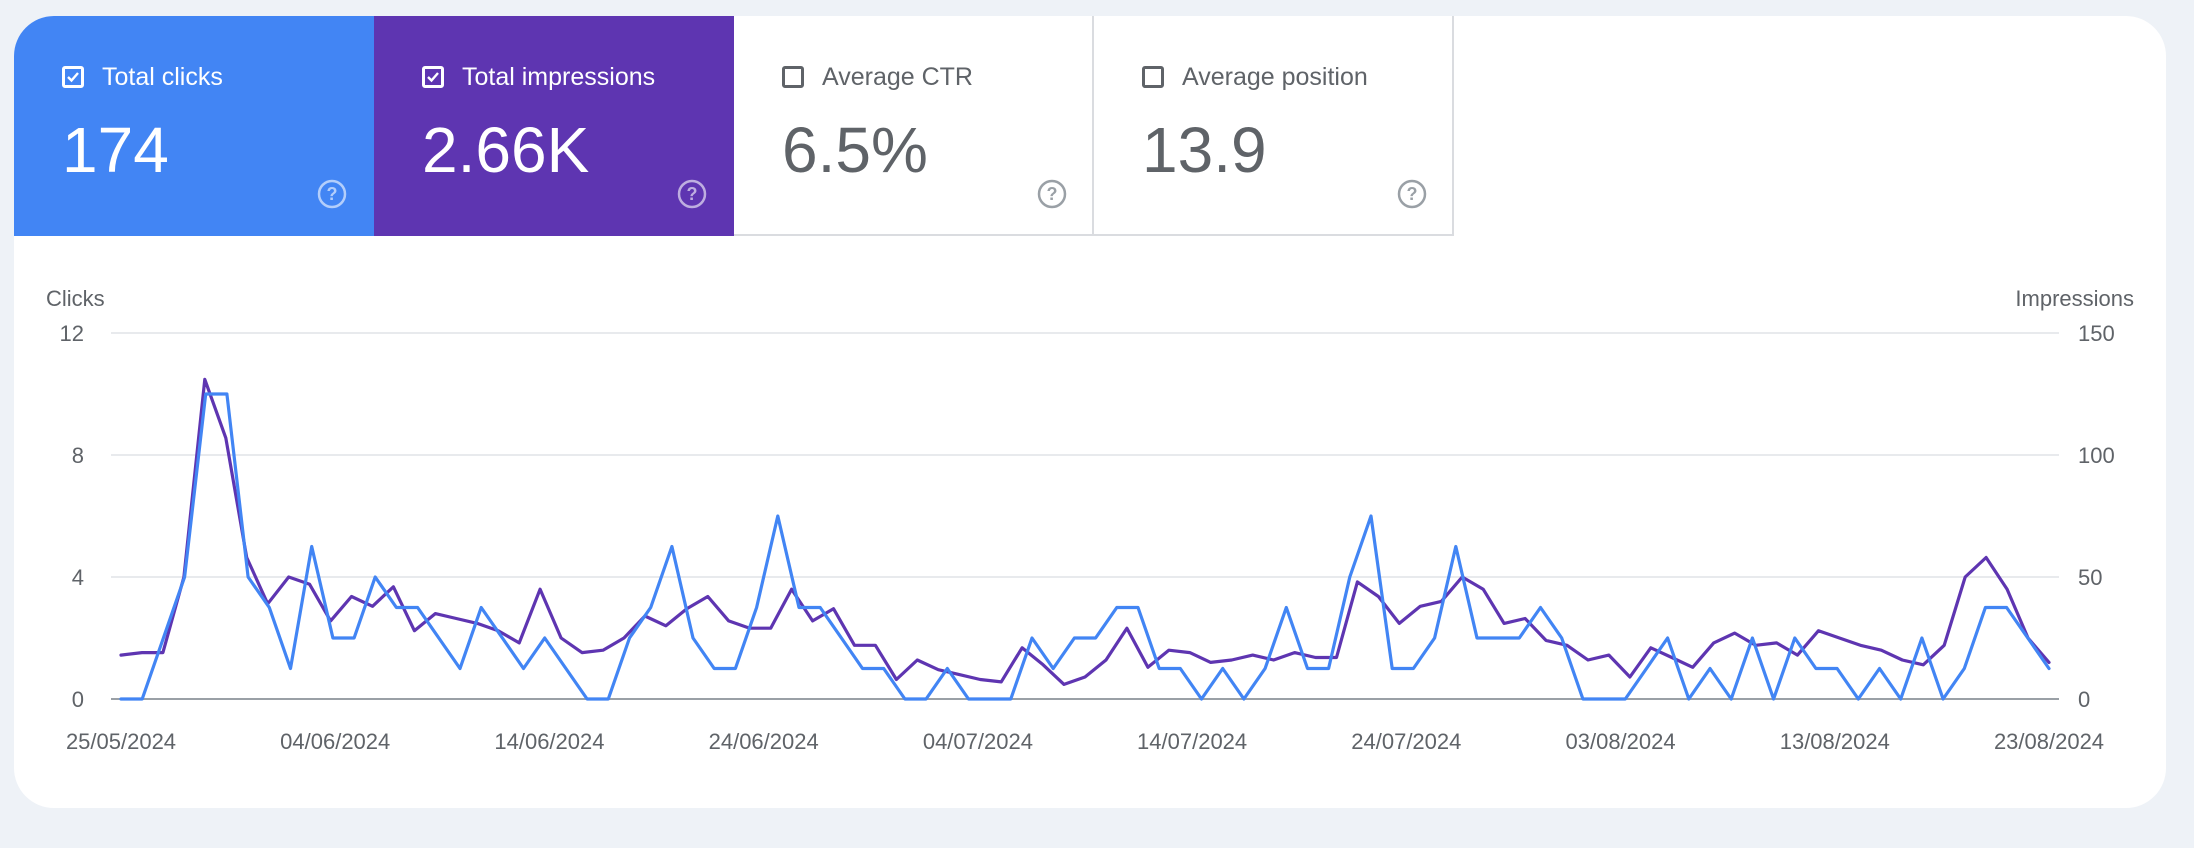 The image size is (2194, 848). I want to click on right-tick-label: 150, so click(2096, 333).